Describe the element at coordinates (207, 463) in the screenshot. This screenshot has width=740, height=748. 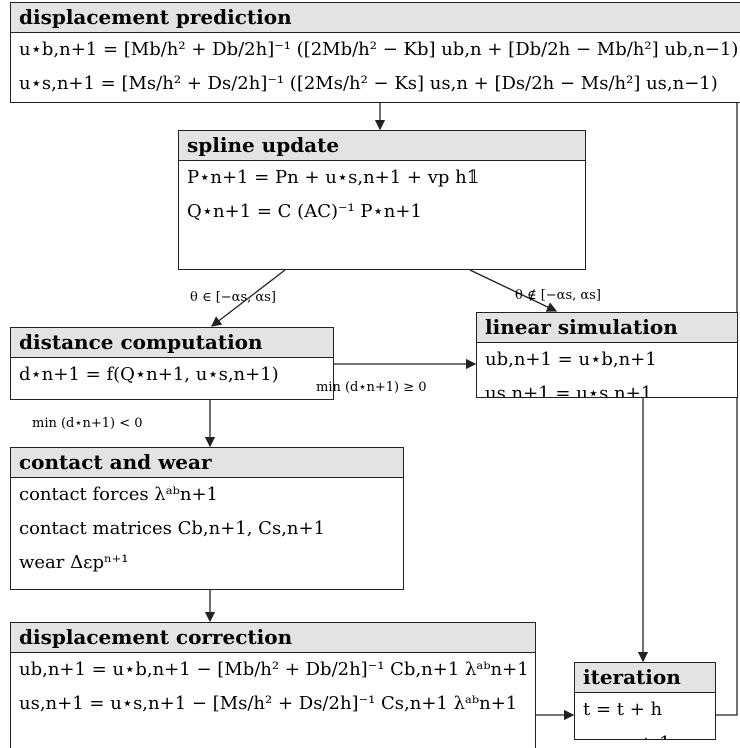
I see `node-title: contact and wear` at that location.